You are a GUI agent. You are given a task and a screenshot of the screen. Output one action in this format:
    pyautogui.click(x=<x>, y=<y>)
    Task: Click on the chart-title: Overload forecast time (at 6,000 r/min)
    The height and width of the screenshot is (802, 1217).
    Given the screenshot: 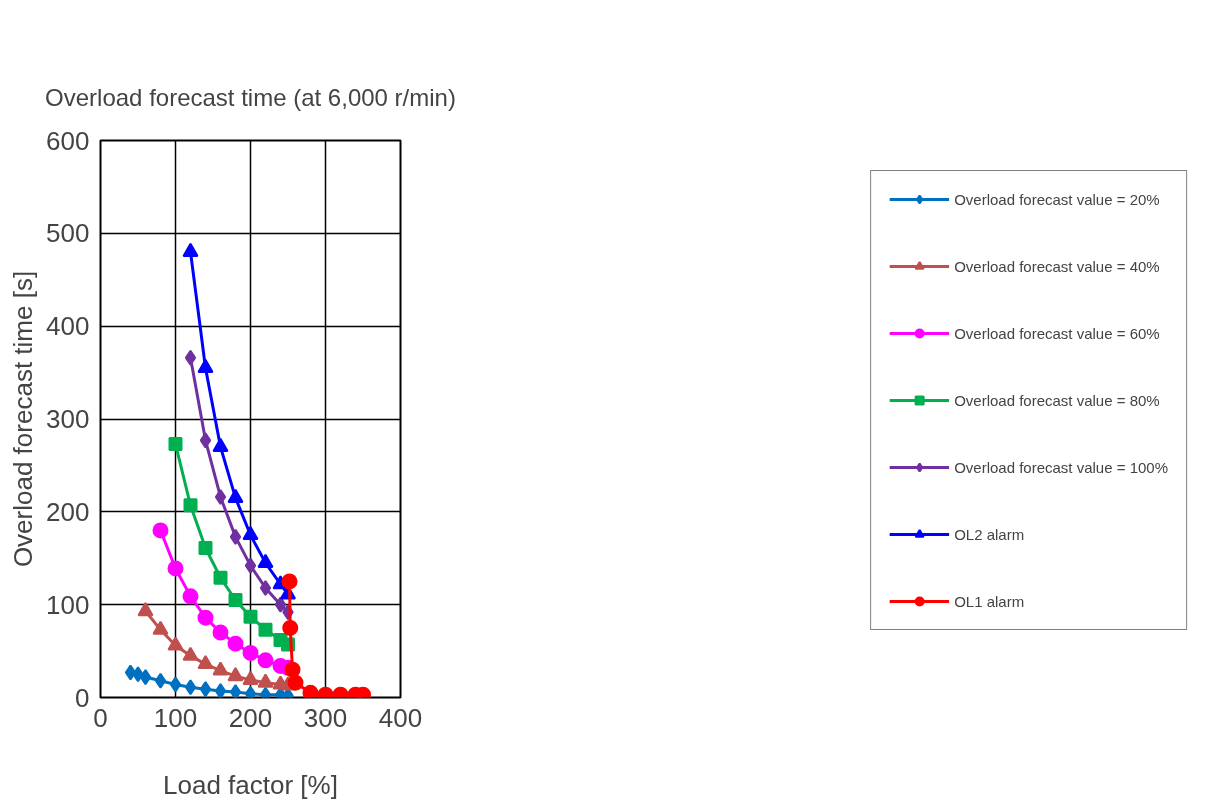 What is the action you would take?
    pyautogui.click(x=250, y=97)
    